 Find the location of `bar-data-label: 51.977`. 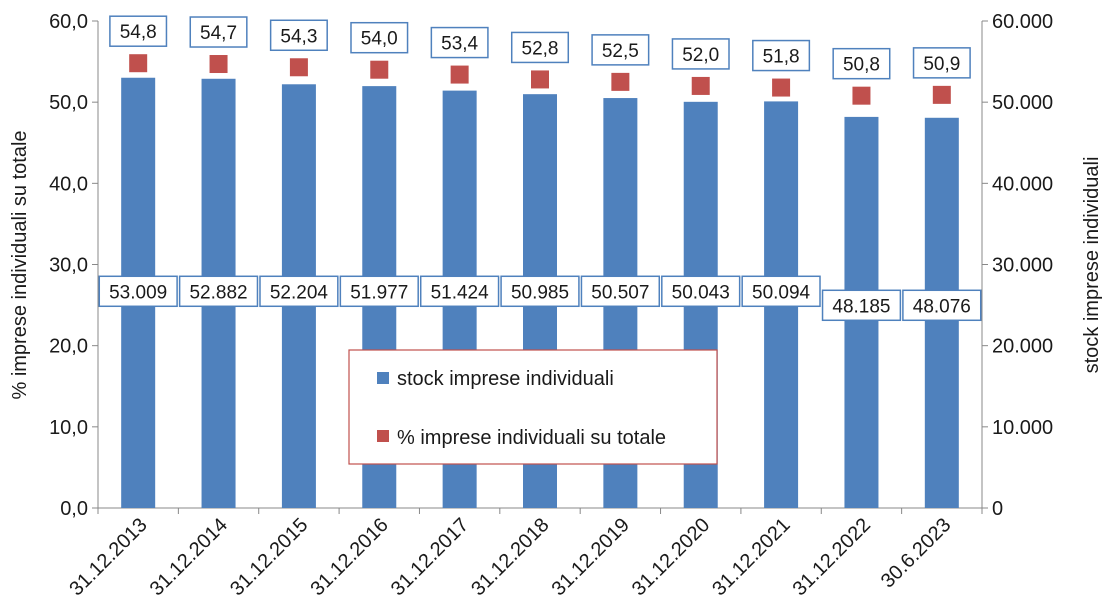

bar-data-label: 51.977 is located at coordinates (379, 292).